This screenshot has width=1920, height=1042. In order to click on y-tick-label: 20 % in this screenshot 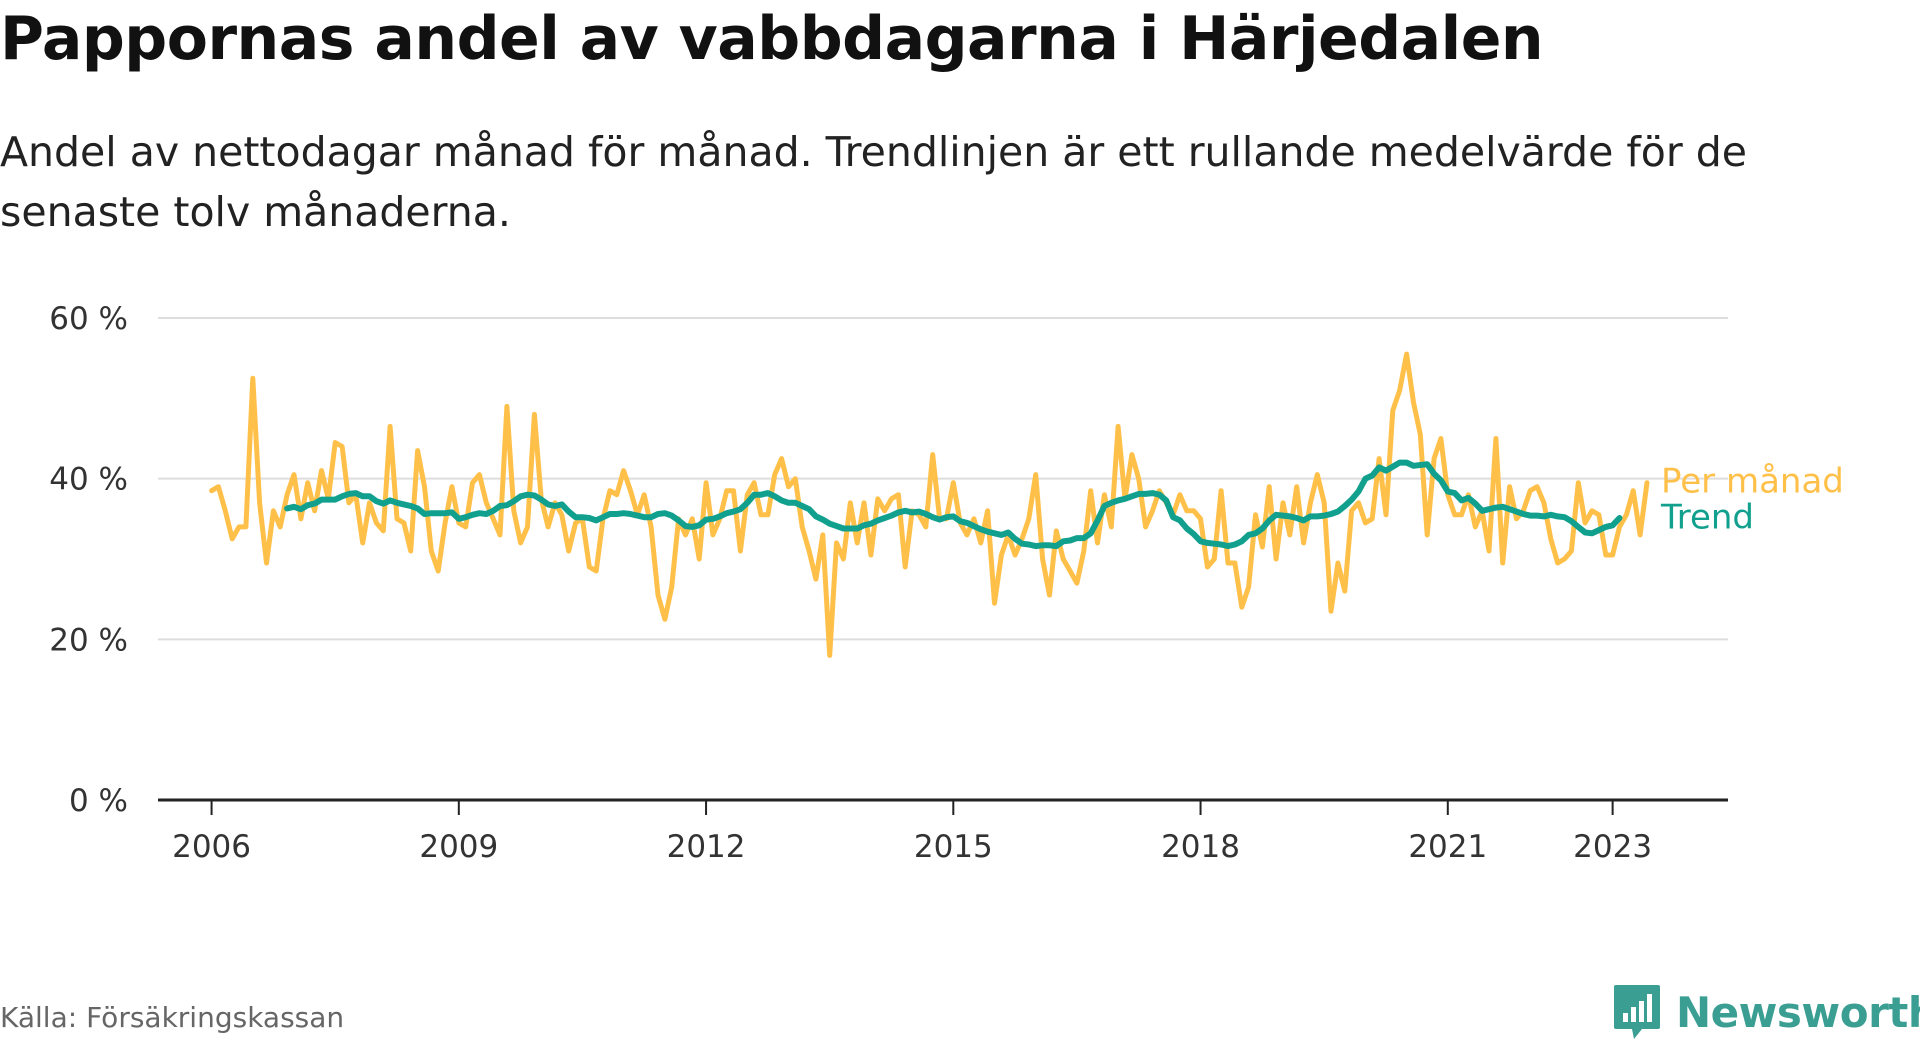, I will do `click(88, 640)`.